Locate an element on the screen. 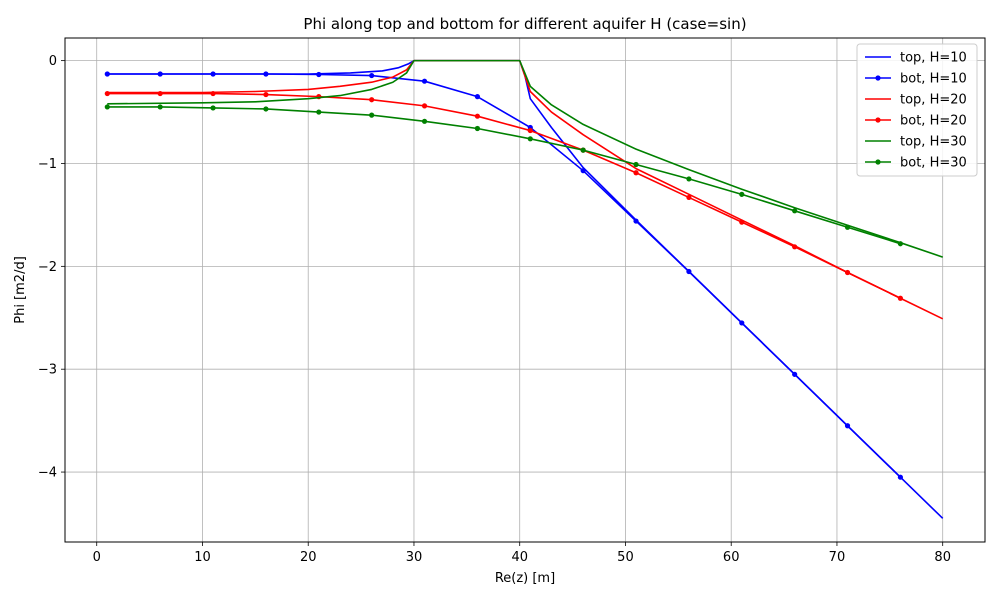 The image size is (1000, 600). legend-label: top, H=30 is located at coordinates (933, 142).